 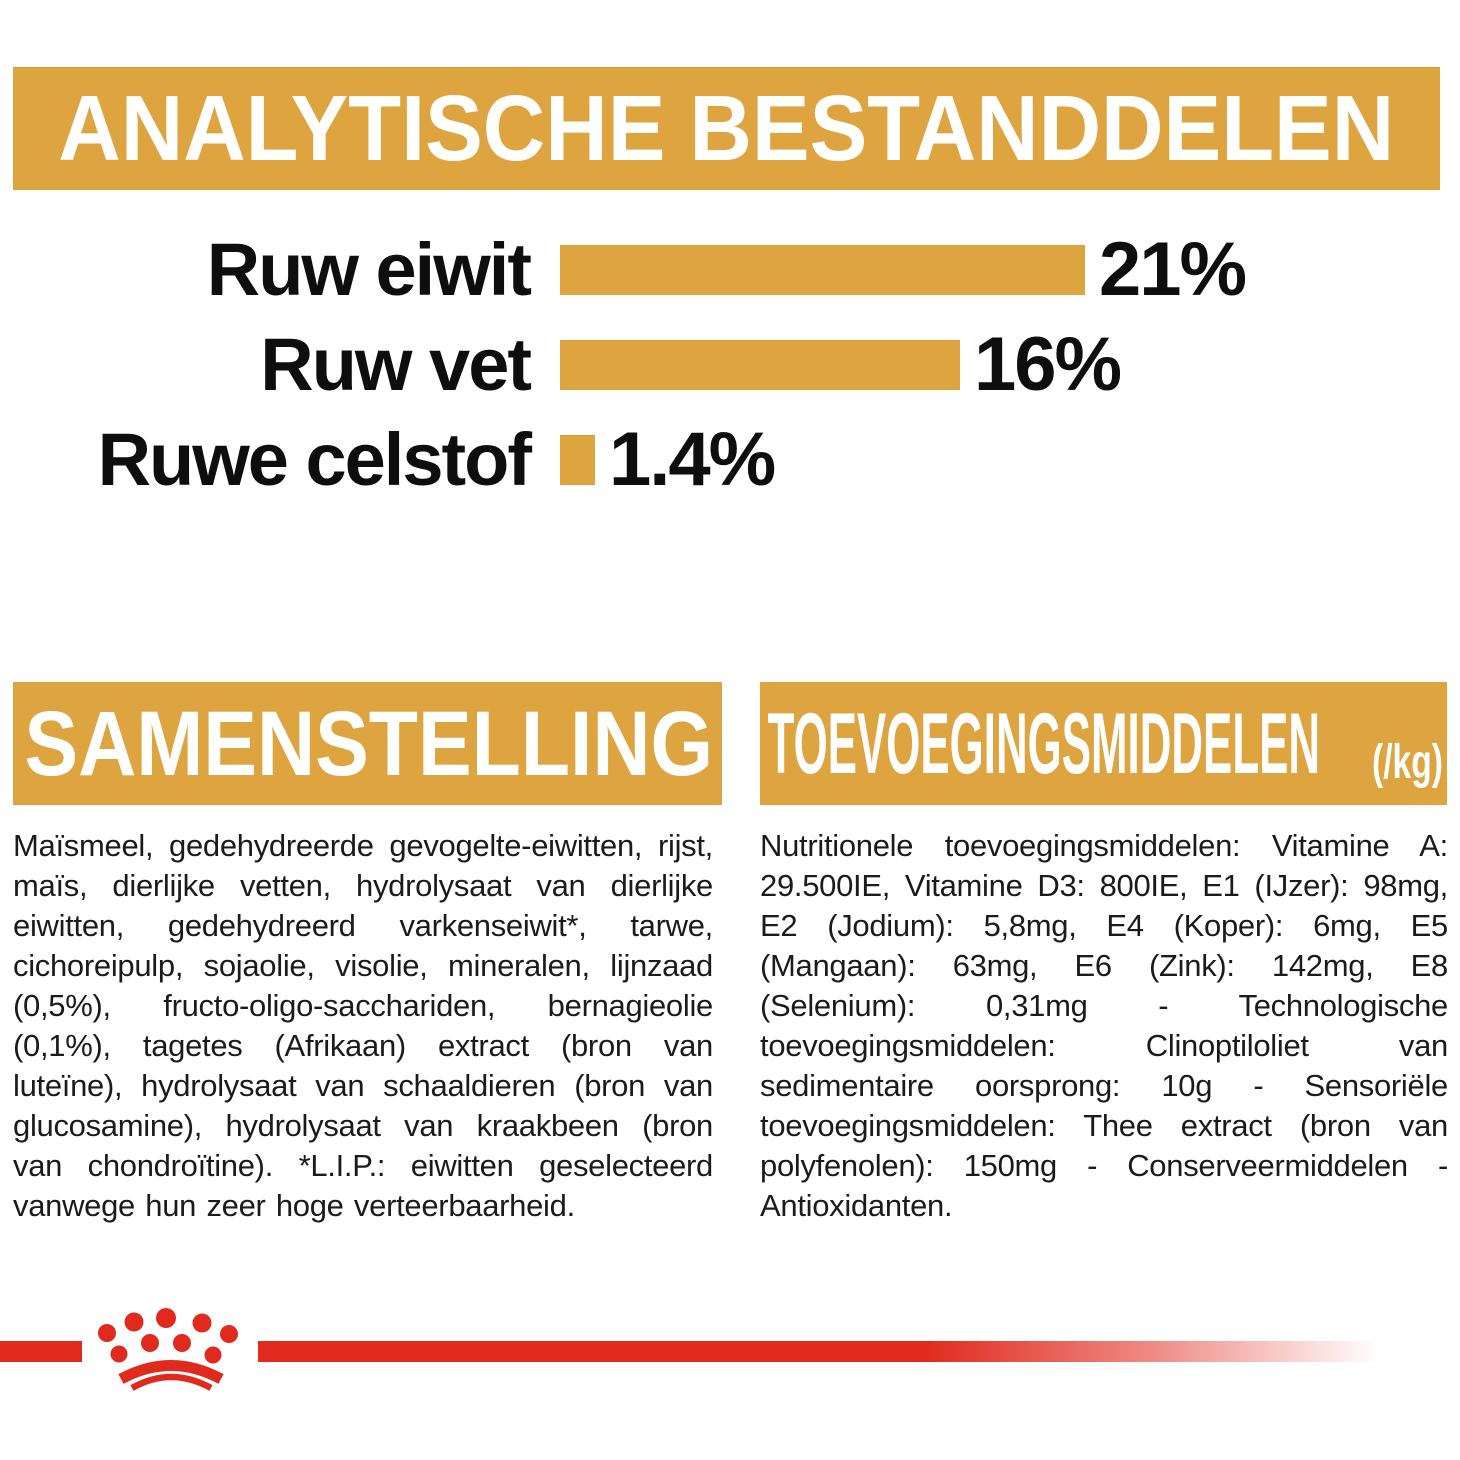 I want to click on analytics-banner: ANALYTISCHE BESTANDDELEN, so click(x=726, y=128).